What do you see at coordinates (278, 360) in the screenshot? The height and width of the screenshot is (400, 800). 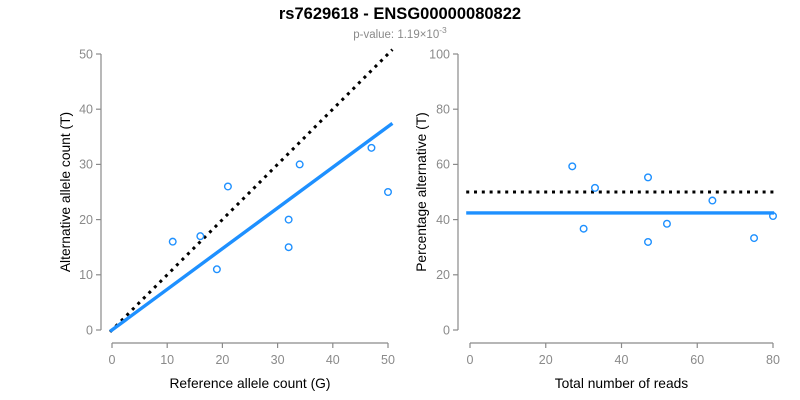 I see `x-tick-label: 30` at bounding box center [278, 360].